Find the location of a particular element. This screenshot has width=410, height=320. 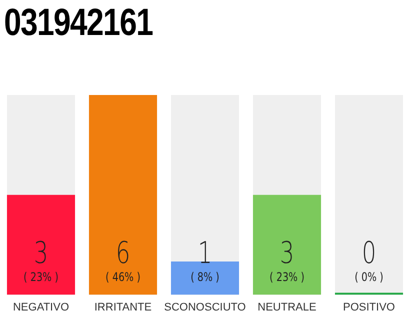

x-tick-label: SCONOSCIUTO is located at coordinates (205, 307).